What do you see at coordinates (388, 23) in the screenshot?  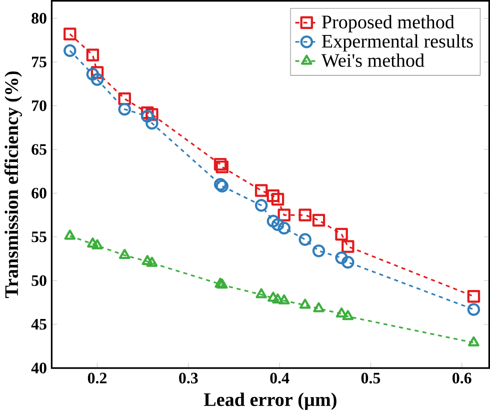 I see `legend-label: Proposed method` at bounding box center [388, 23].